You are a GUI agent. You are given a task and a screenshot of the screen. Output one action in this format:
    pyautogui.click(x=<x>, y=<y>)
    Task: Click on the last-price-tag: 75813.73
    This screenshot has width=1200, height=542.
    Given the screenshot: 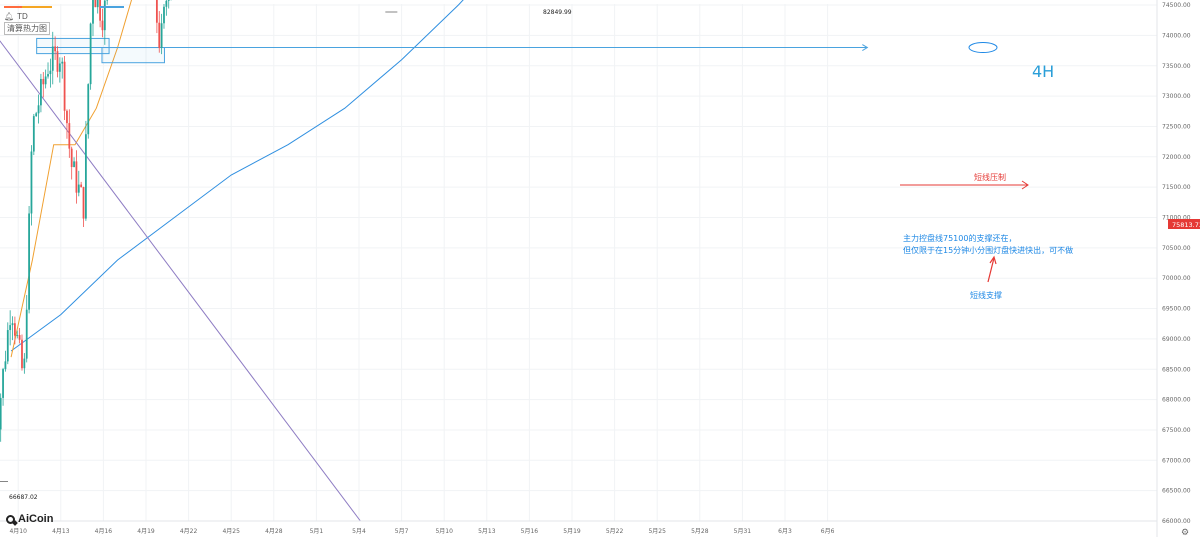 What is the action you would take?
    pyautogui.click(x=1184, y=224)
    